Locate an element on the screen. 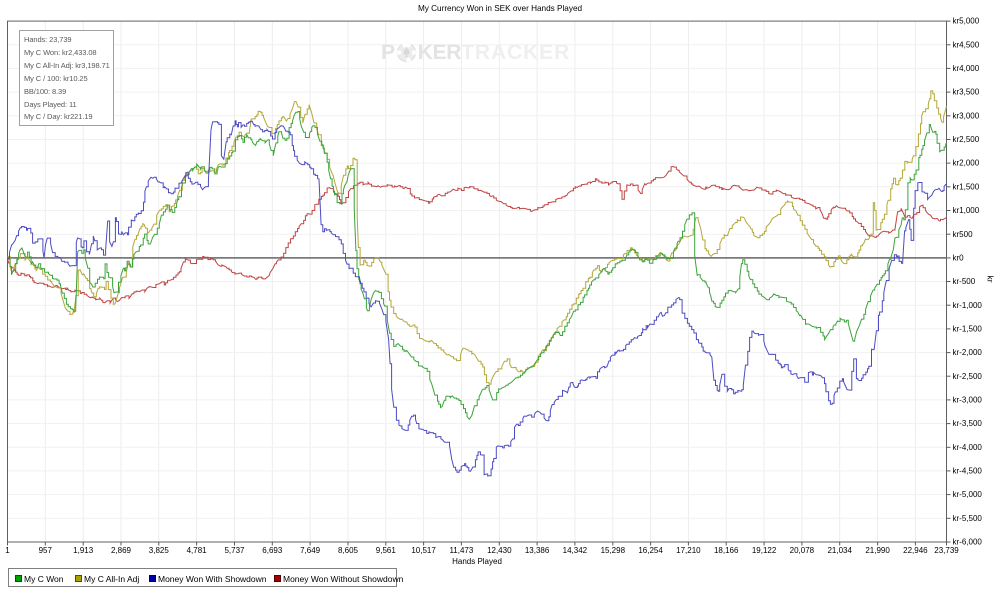 This screenshot has width=1000, height=594. svg-text: kr5,000 is located at coordinates (966, 21).